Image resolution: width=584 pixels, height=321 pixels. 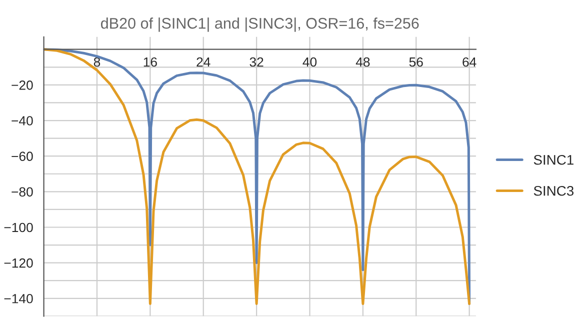 I want to click on x-tick-label: 56, so click(x=416, y=62).